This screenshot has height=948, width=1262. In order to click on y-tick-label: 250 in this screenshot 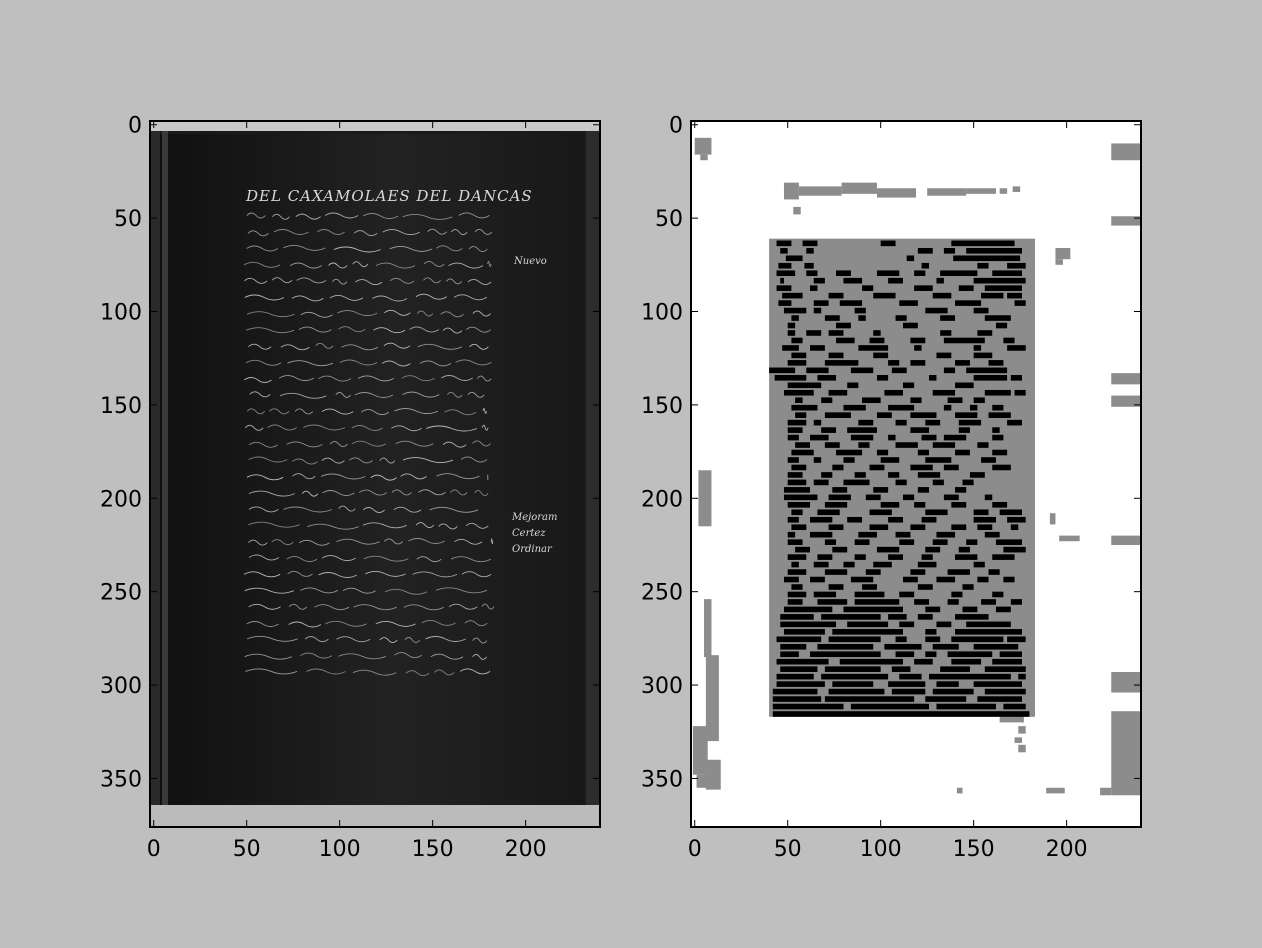, I will do `click(662, 593)`.